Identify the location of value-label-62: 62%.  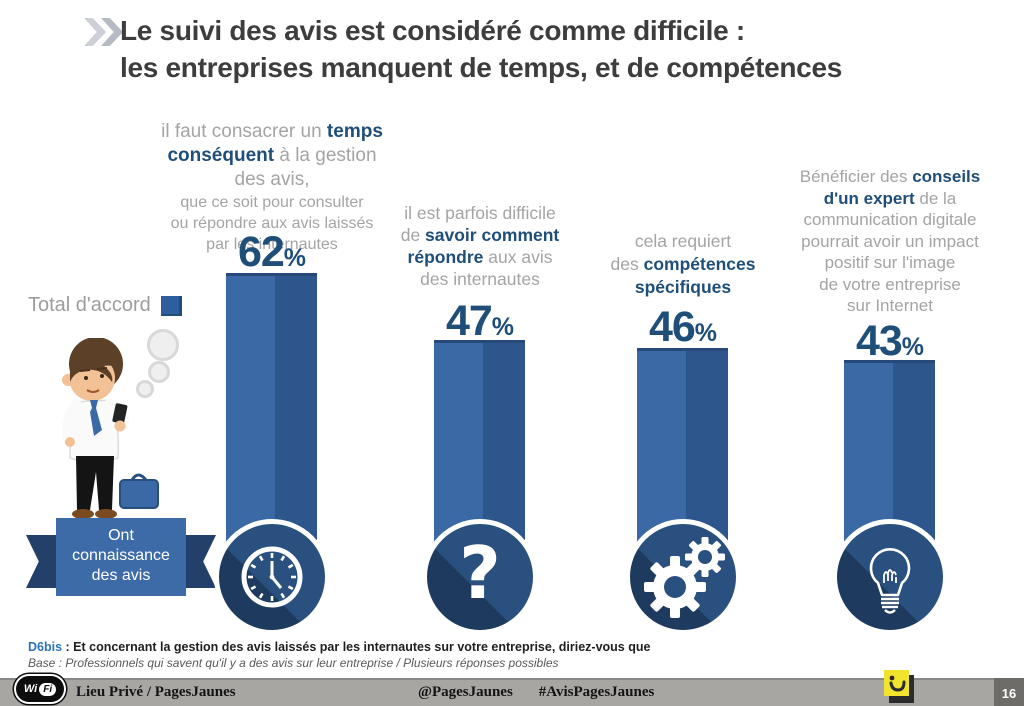
(272, 252).